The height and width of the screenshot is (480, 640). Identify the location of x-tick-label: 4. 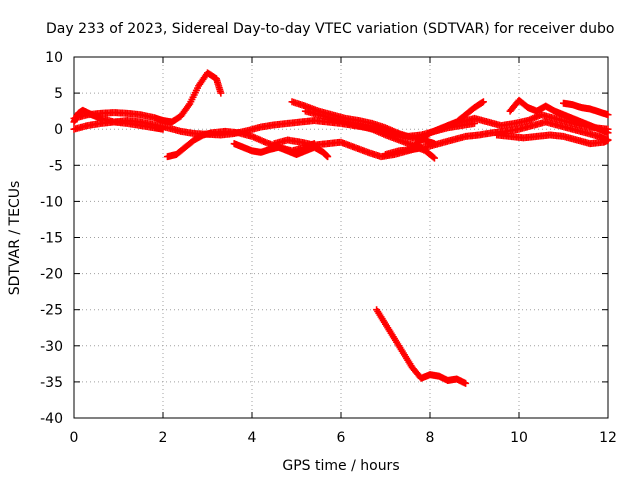
(252, 438).